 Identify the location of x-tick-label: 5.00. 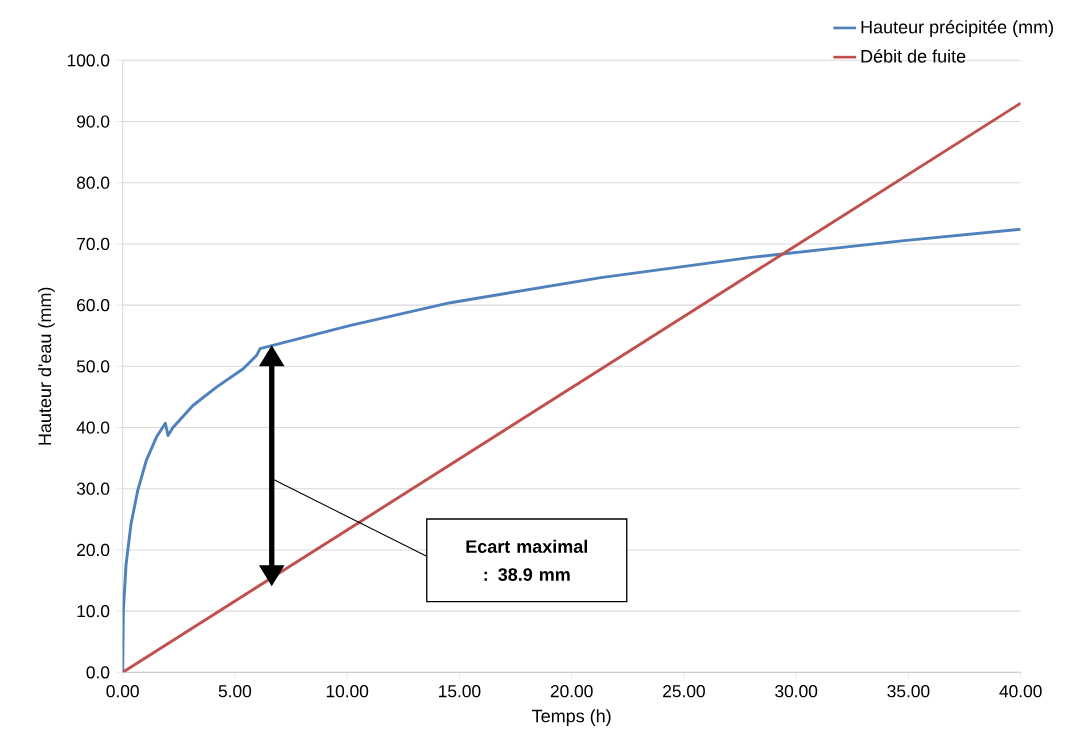
(235, 691).